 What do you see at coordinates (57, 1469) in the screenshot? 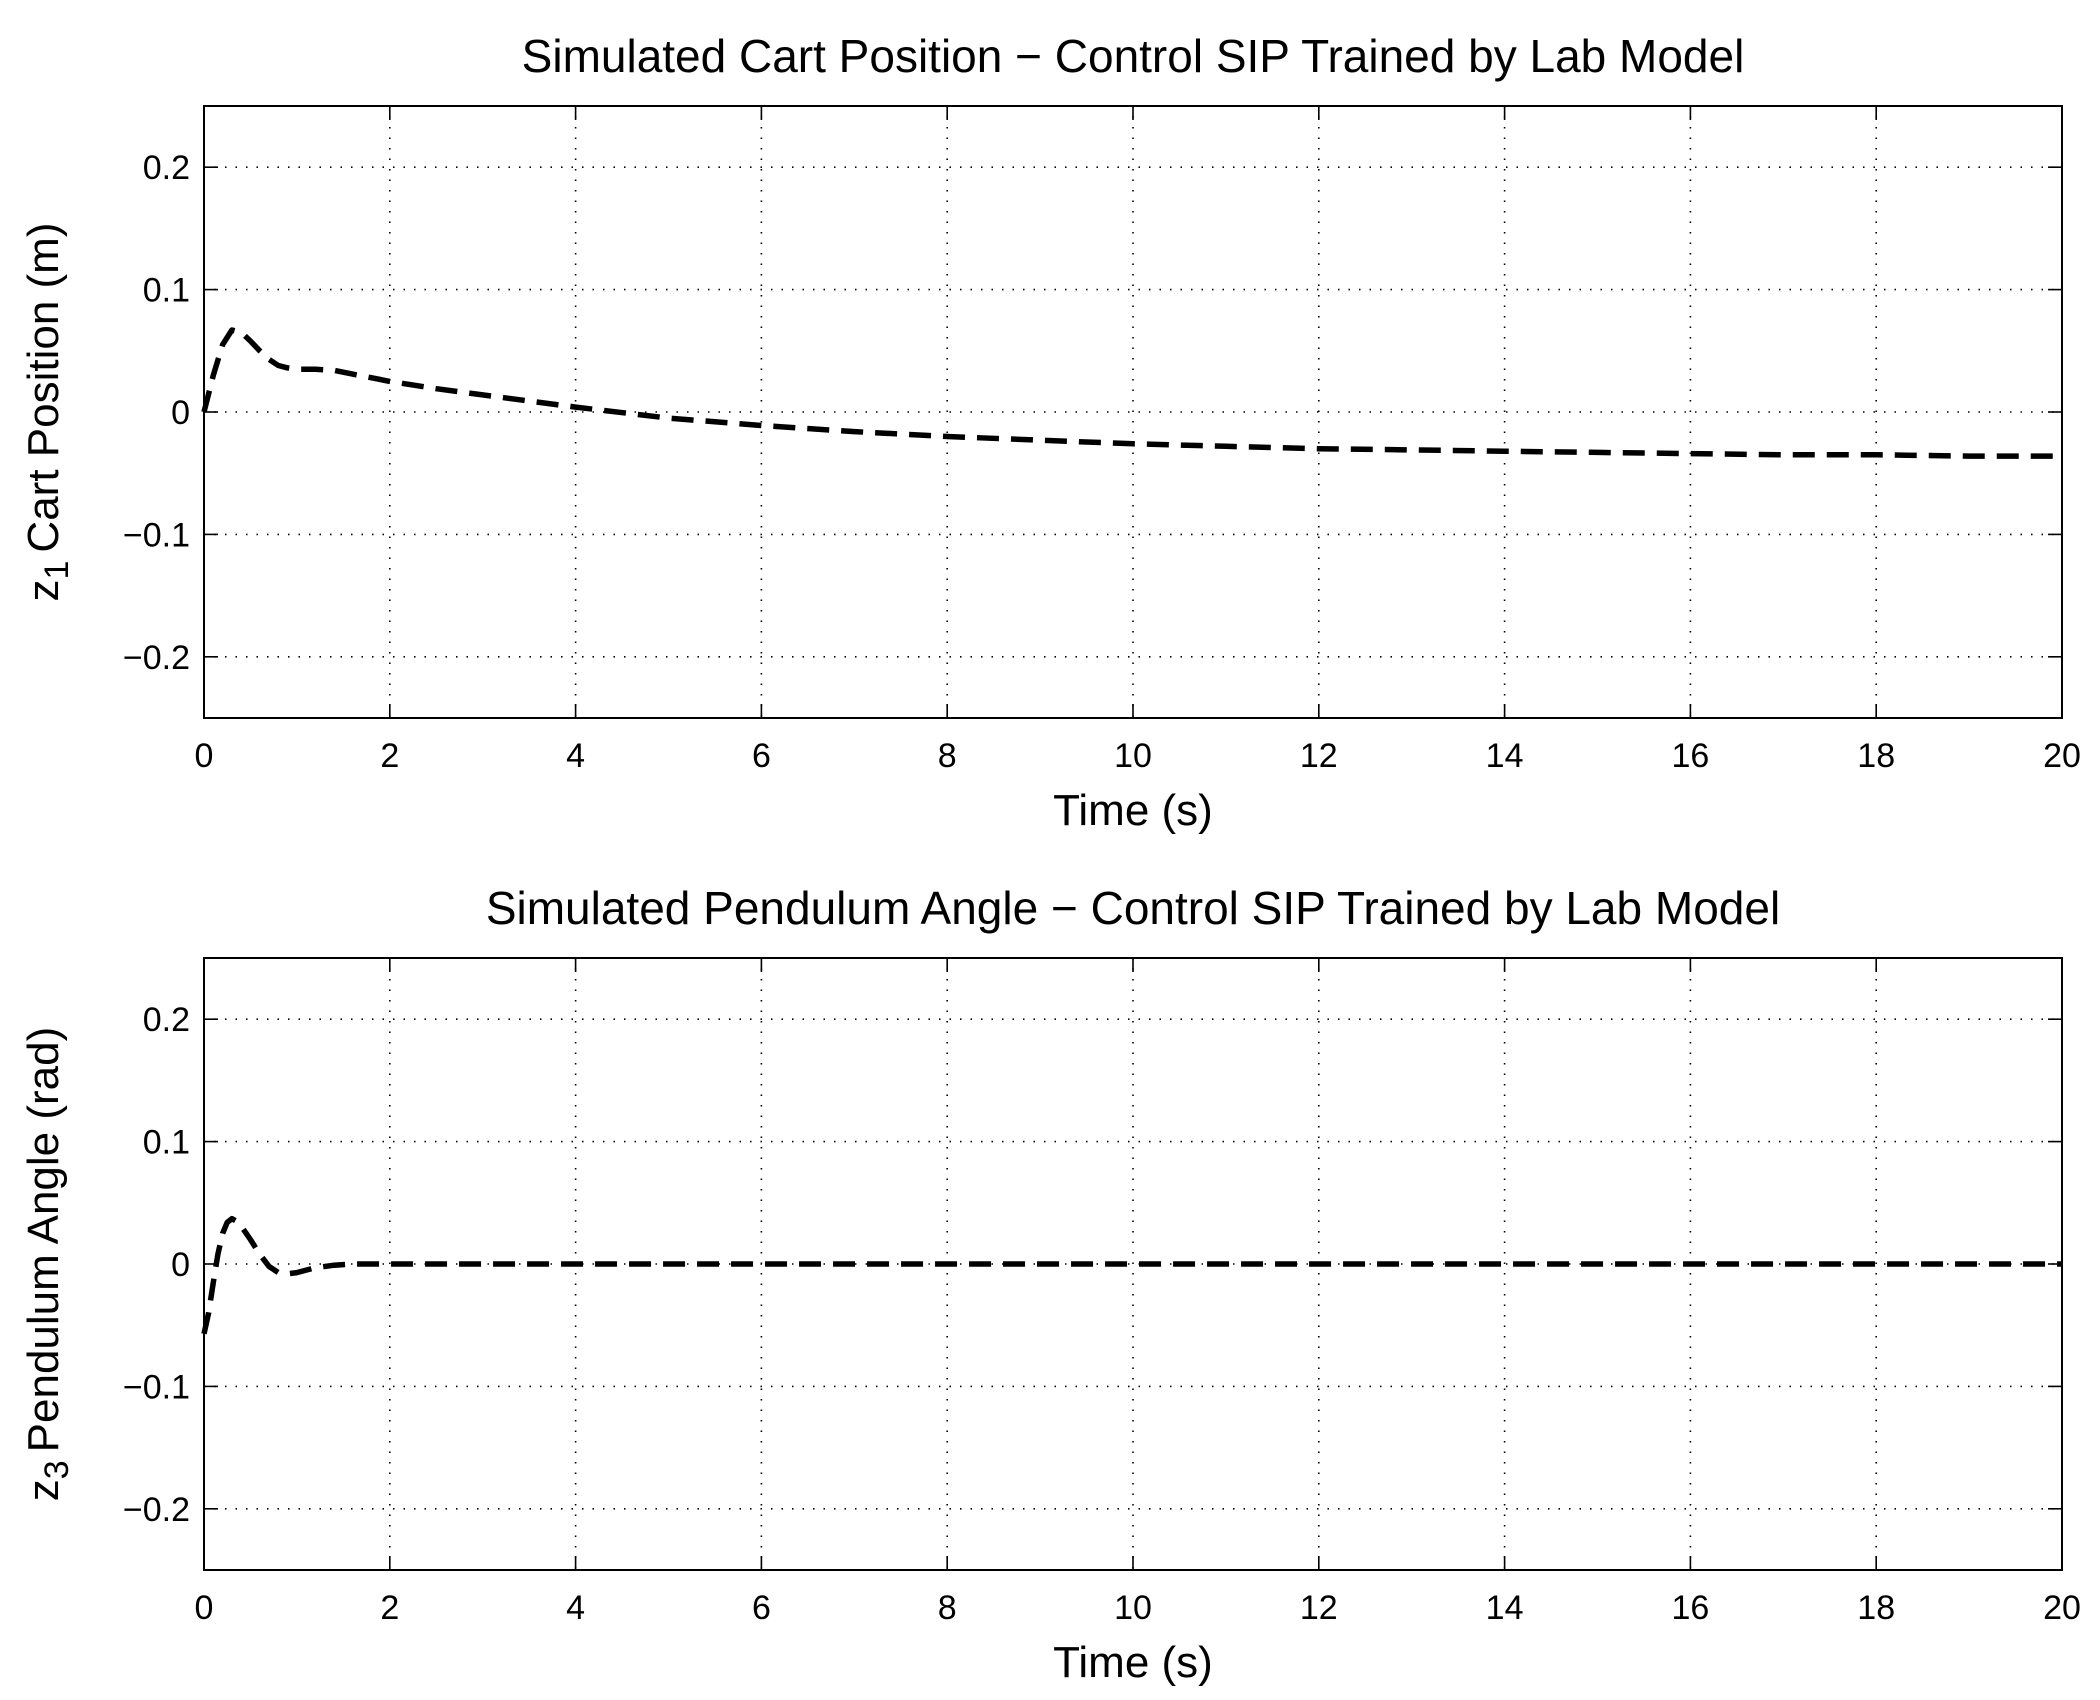
I see `y-label-subscript: 3` at bounding box center [57, 1469].